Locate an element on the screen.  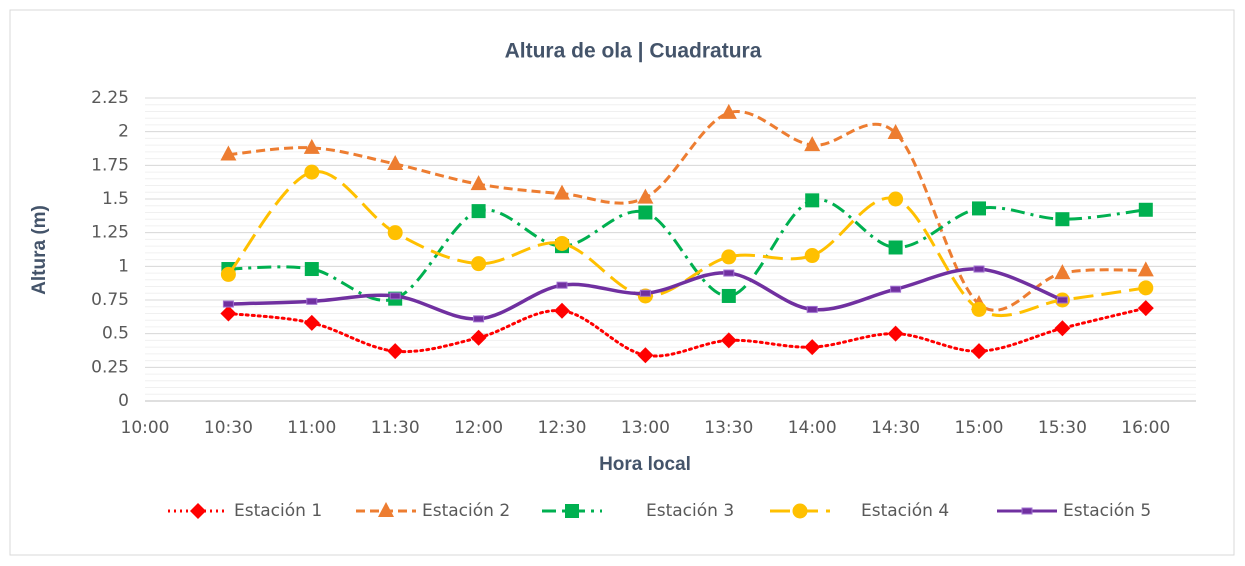
legend-label: Estación 5 is located at coordinates (1107, 511).